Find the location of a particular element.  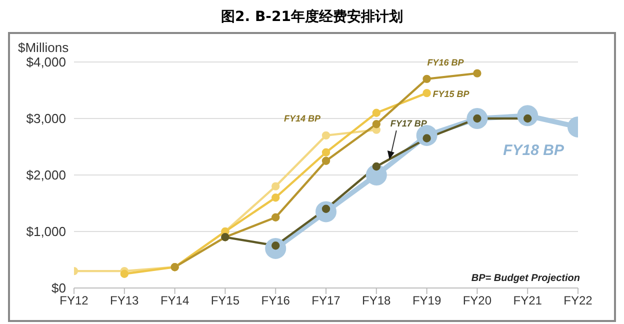

series-label: FY17 BP is located at coordinates (409, 123).